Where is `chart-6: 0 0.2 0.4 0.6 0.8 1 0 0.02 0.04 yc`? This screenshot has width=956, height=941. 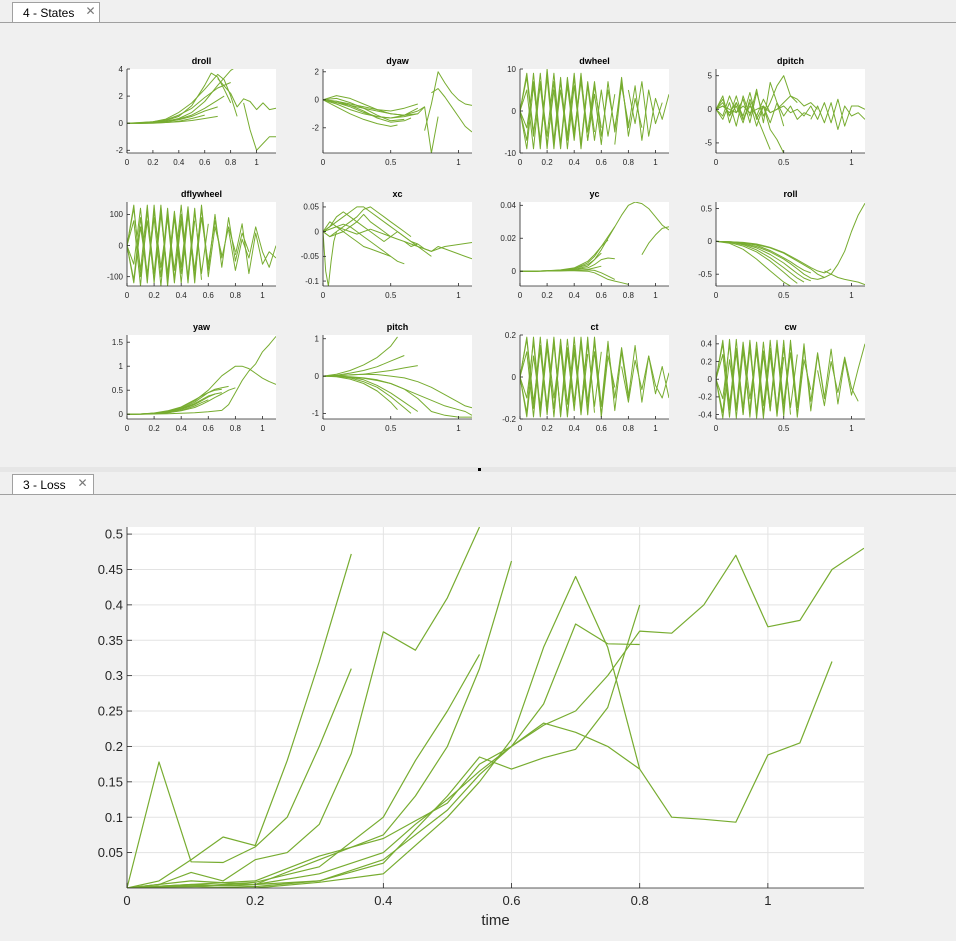 chart-6: 0 0.2 0.4 0.6 0.8 1 0 0.02 0.04 yc is located at coordinates (584, 244).